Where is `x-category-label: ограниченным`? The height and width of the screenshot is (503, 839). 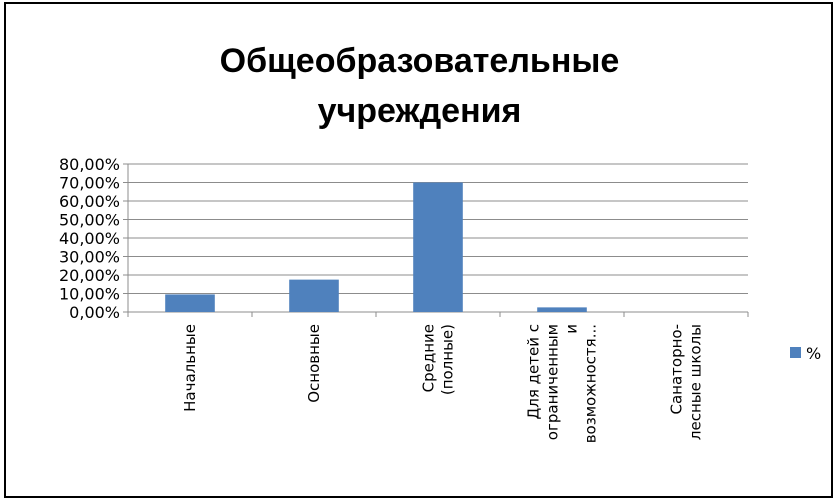 x-category-label: ограниченным is located at coordinates (553, 382).